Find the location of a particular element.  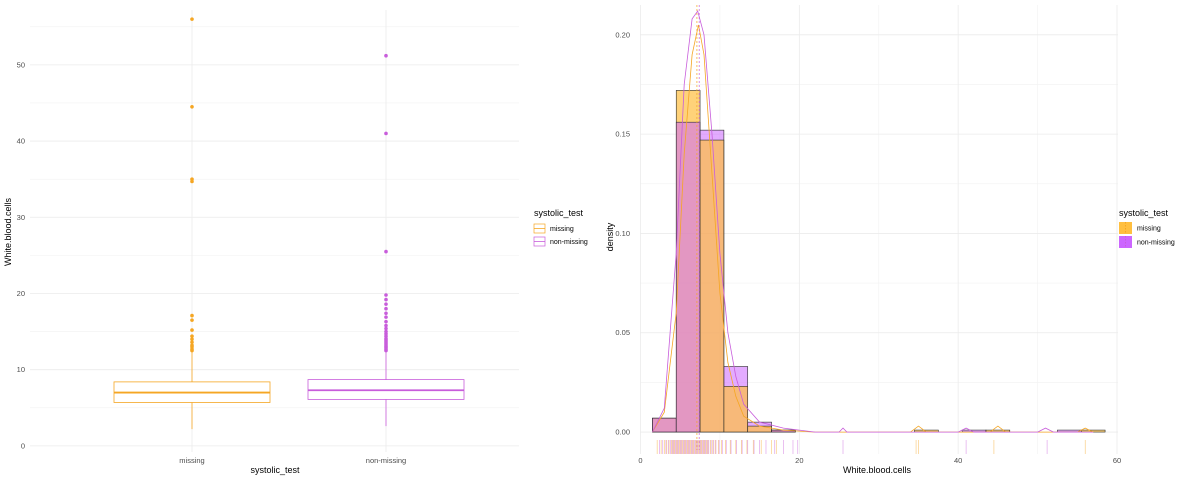

y-tick-label: 50 is located at coordinates (21, 64).